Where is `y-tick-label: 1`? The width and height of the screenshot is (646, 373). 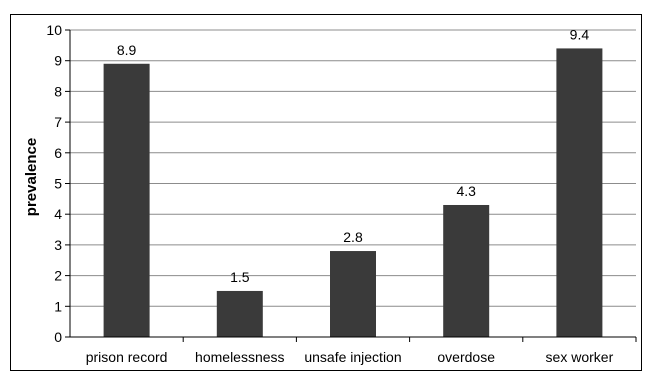
y-tick-label: 1 is located at coordinates (58, 306).